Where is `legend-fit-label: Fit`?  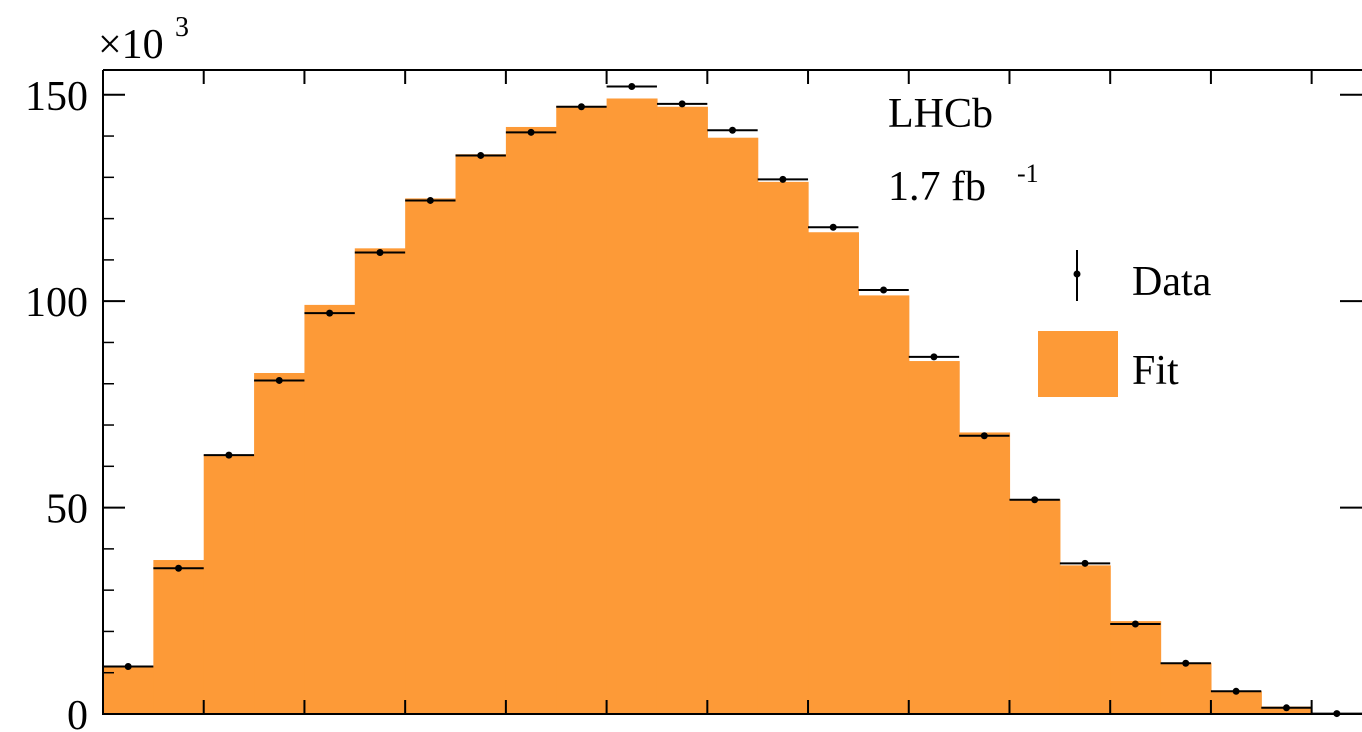
legend-fit-label: Fit is located at coordinates (1155, 371).